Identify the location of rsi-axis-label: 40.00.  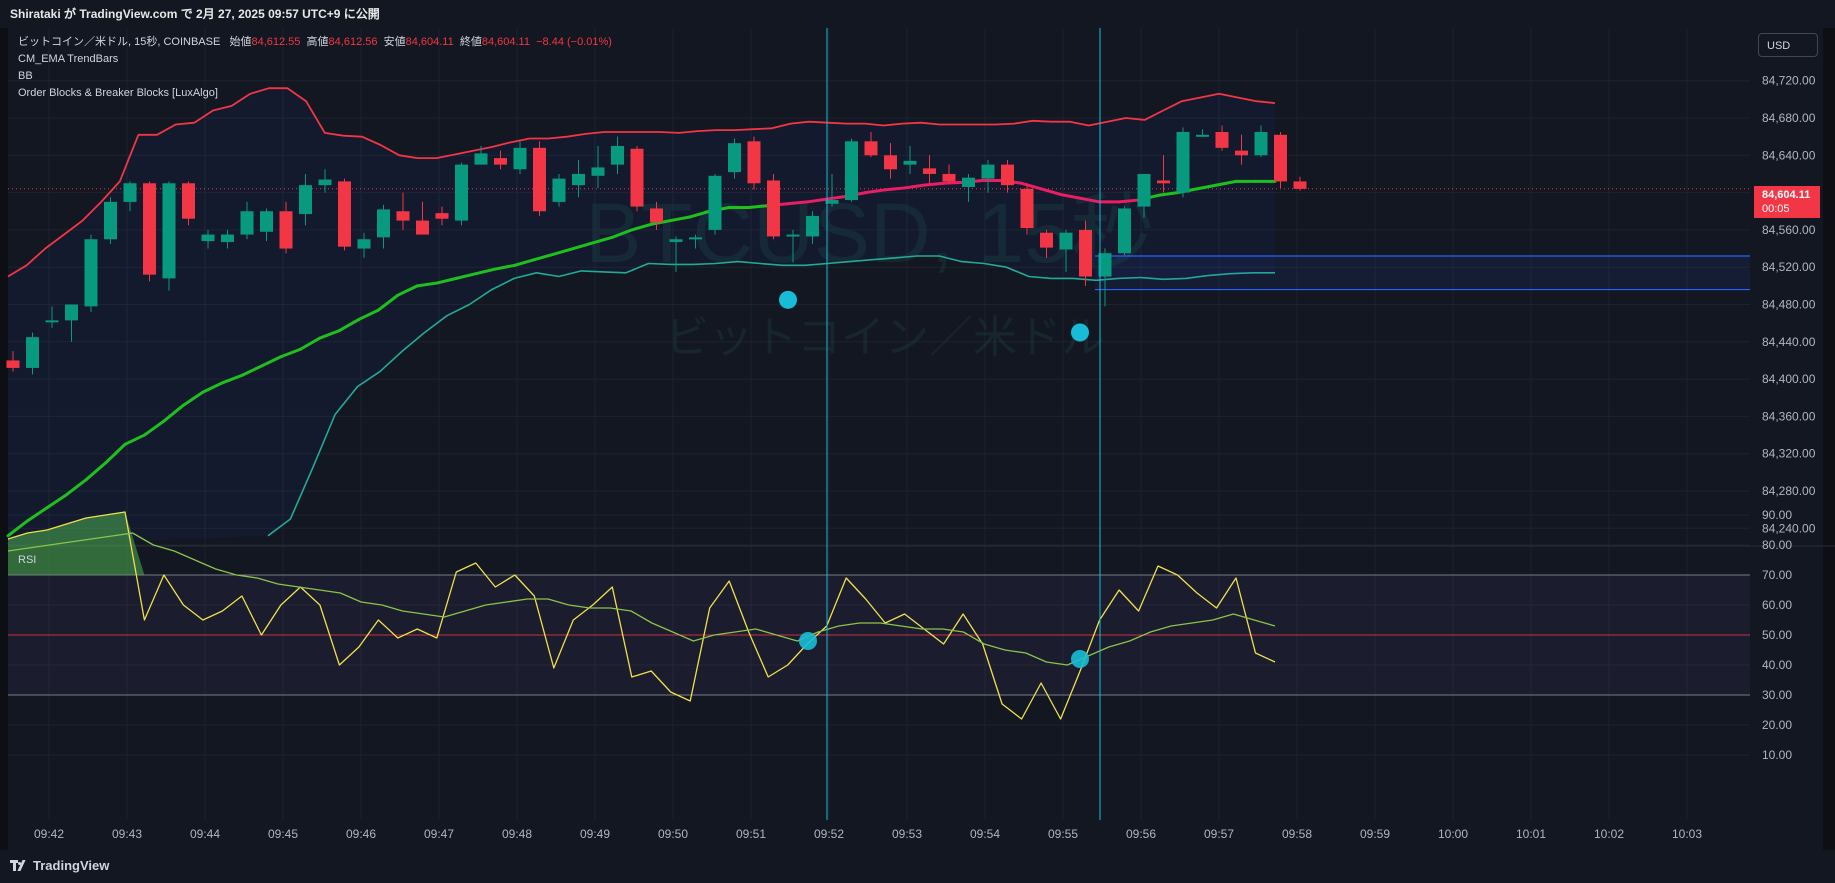
(1777, 665).